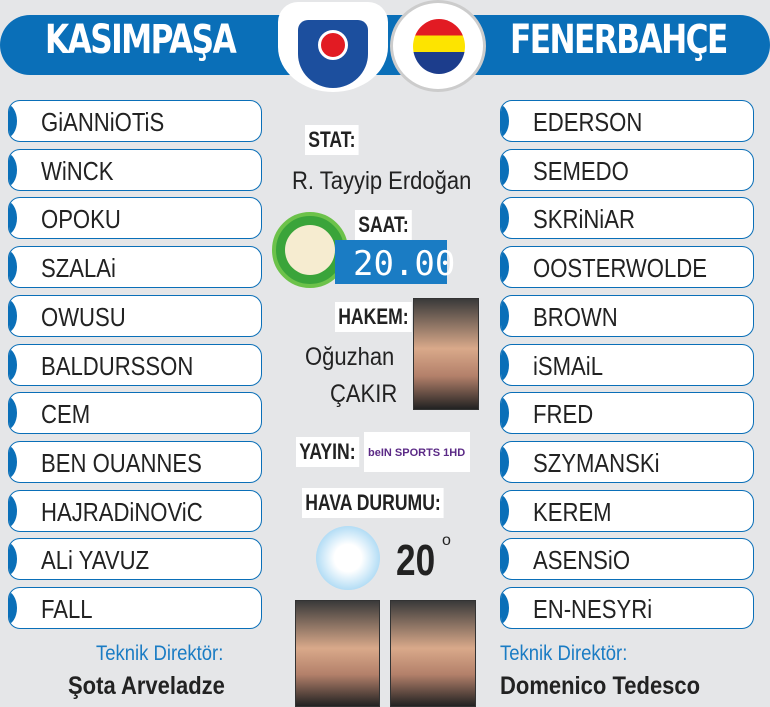 Image resolution: width=770 pixels, height=707 pixels. What do you see at coordinates (596, 462) in the screenshot?
I see `player-name: SZYMANSKi` at bounding box center [596, 462].